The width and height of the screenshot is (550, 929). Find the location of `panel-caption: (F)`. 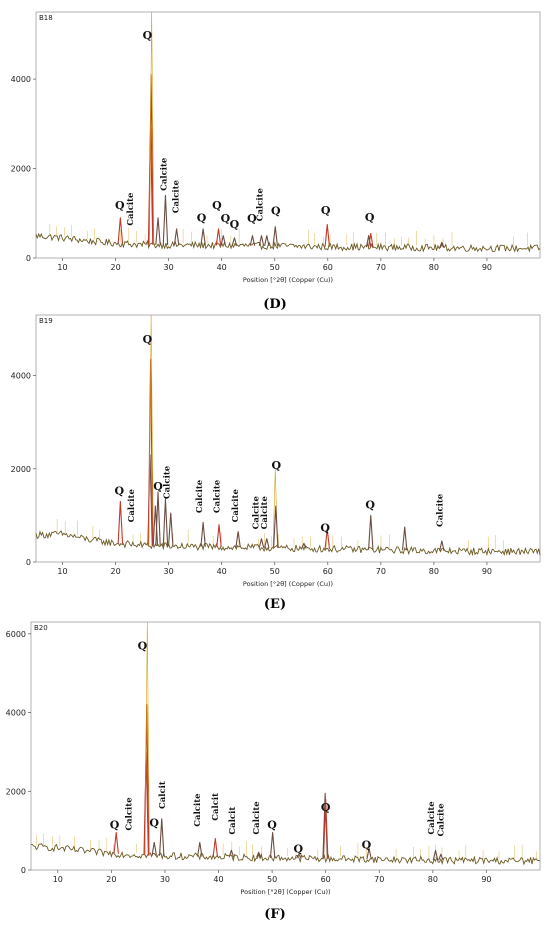

panel-caption: (F) is located at coordinates (275, 914).